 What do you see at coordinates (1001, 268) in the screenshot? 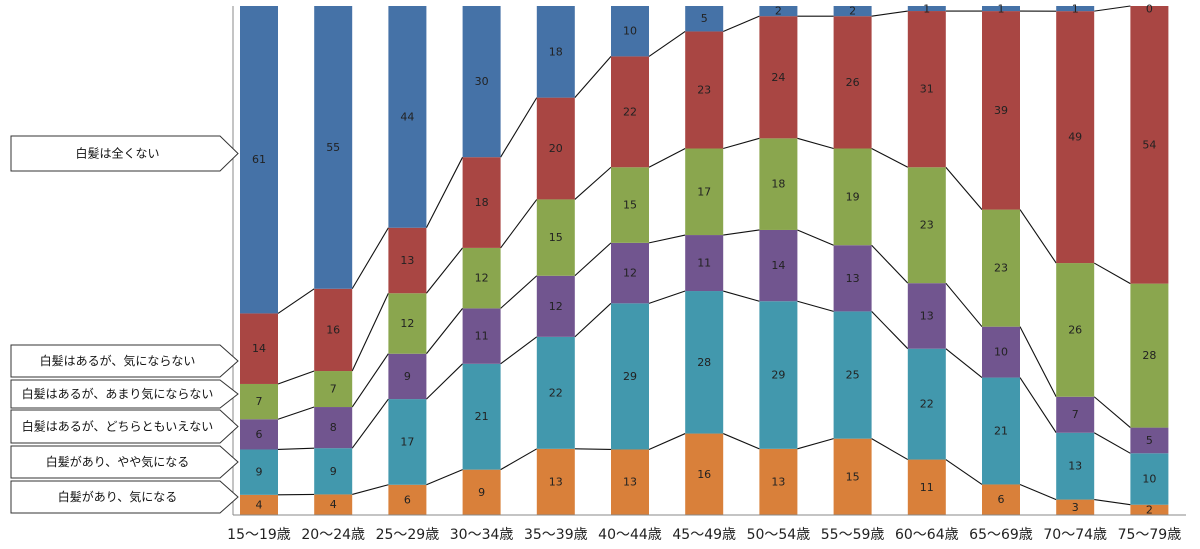
I see `data-label: 23` at bounding box center [1001, 268].